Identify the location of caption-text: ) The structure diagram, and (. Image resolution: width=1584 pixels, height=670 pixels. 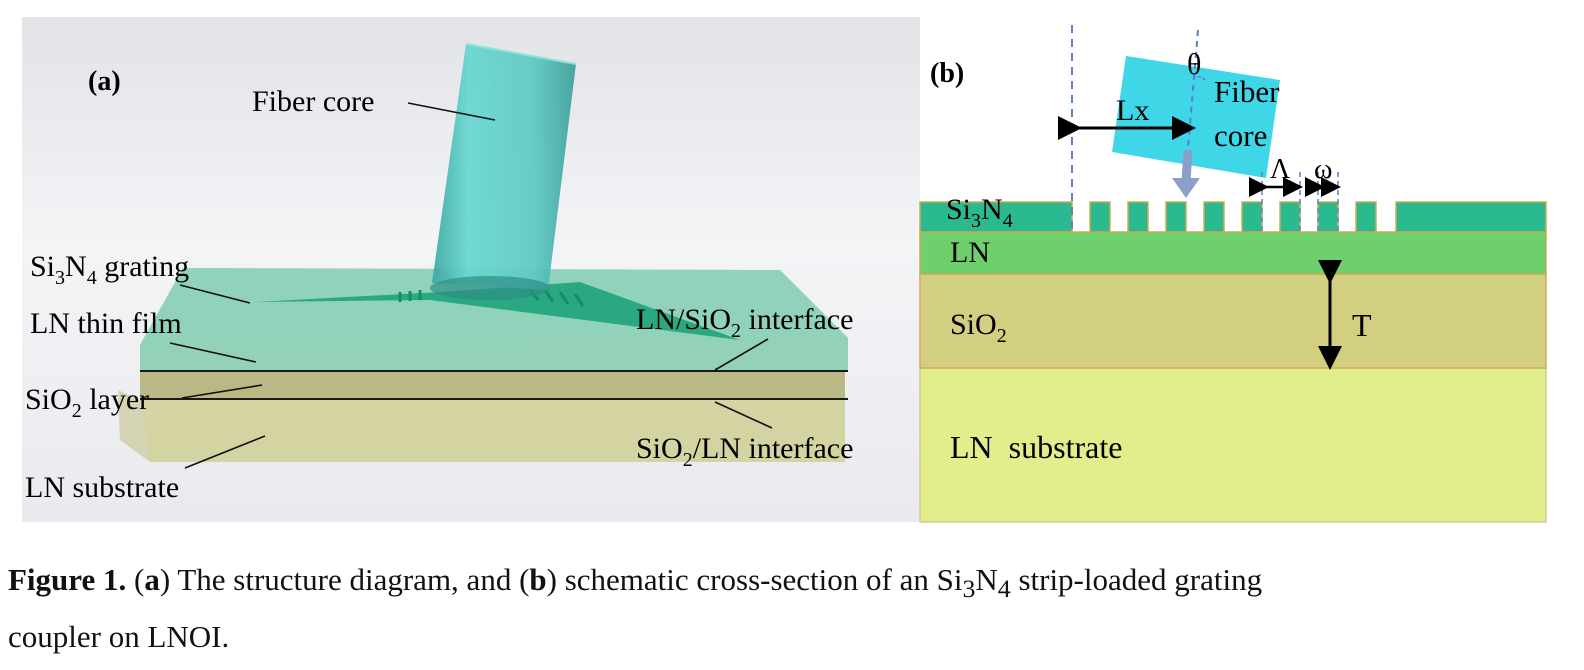
(345, 579).